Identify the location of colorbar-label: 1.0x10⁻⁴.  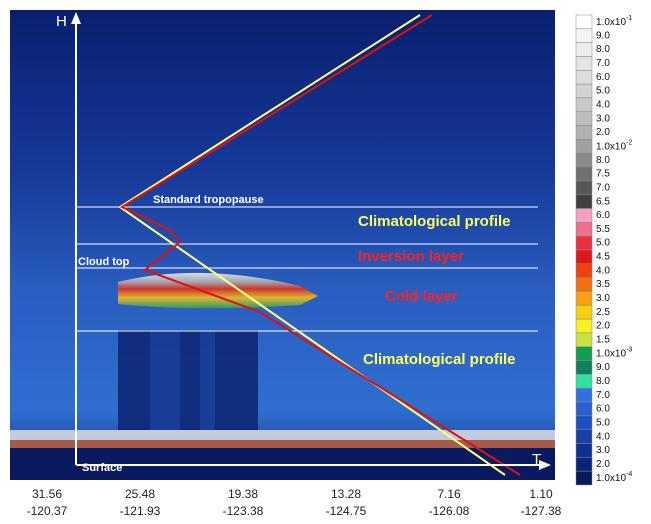
(614, 477).